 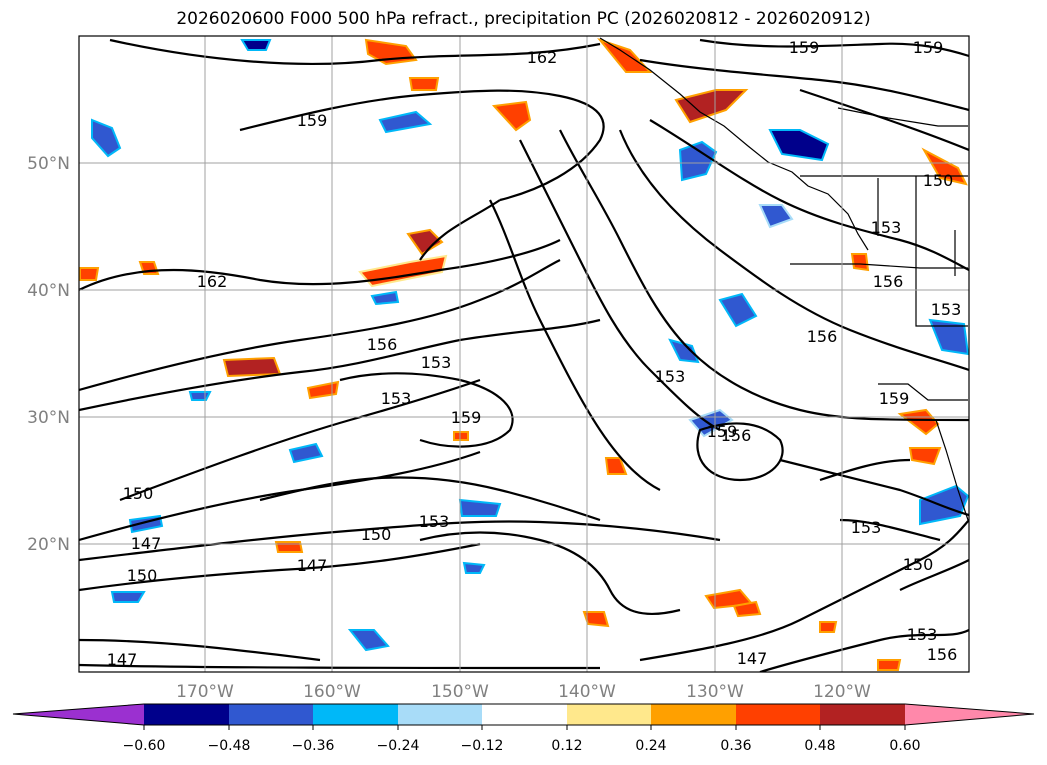 I want to click on colorbar-tick-label: −0.36, so click(x=313, y=746).